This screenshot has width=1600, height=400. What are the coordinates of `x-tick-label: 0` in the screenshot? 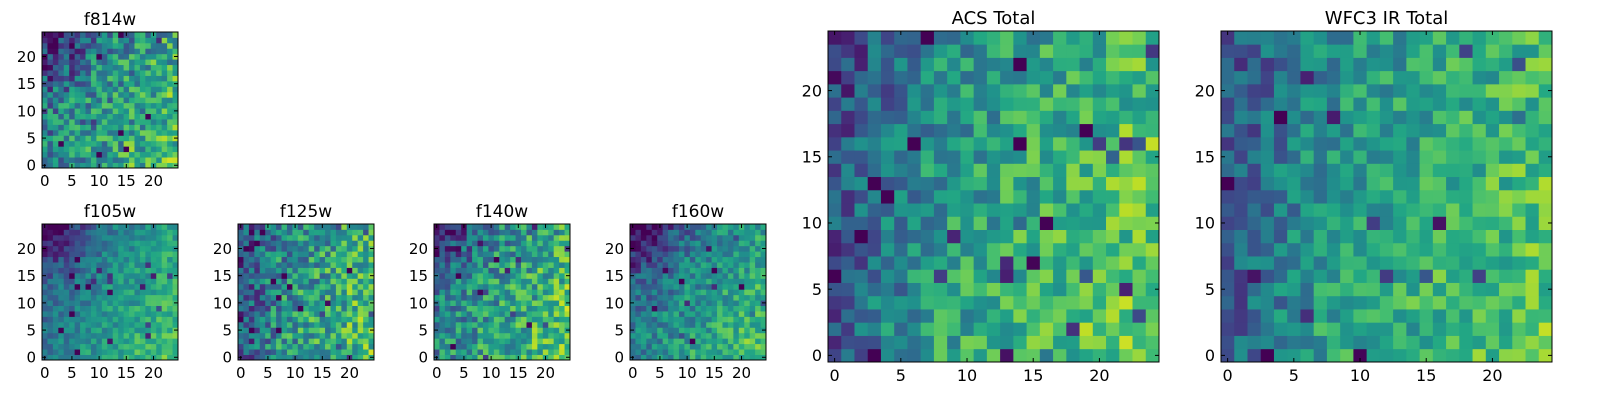 It's located at (1228, 375).